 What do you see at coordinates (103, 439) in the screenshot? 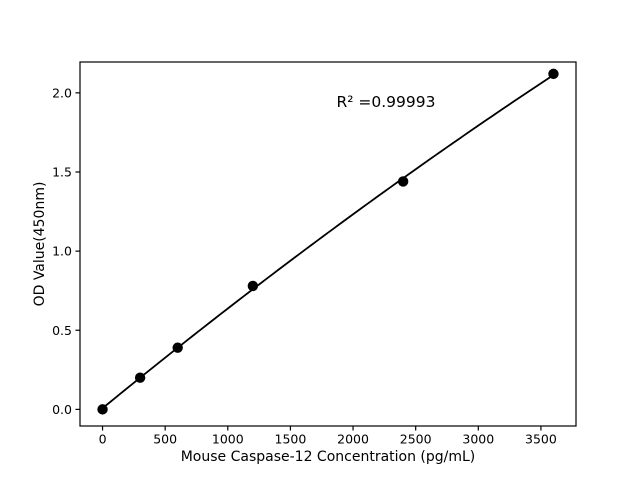
I see `x-tick-label: 0` at bounding box center [103, 439].